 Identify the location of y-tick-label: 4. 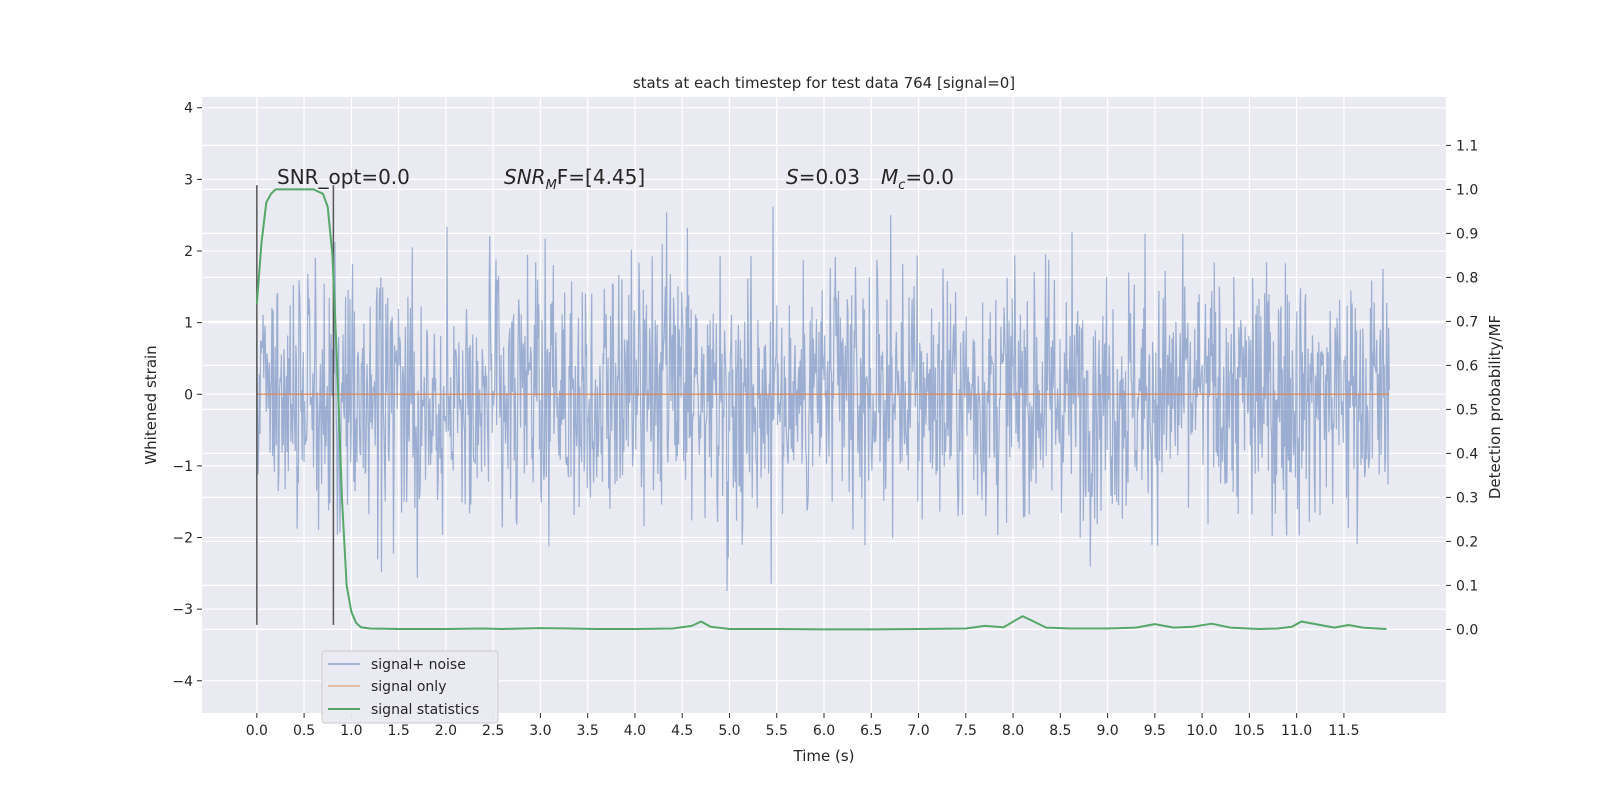
(188, 109).